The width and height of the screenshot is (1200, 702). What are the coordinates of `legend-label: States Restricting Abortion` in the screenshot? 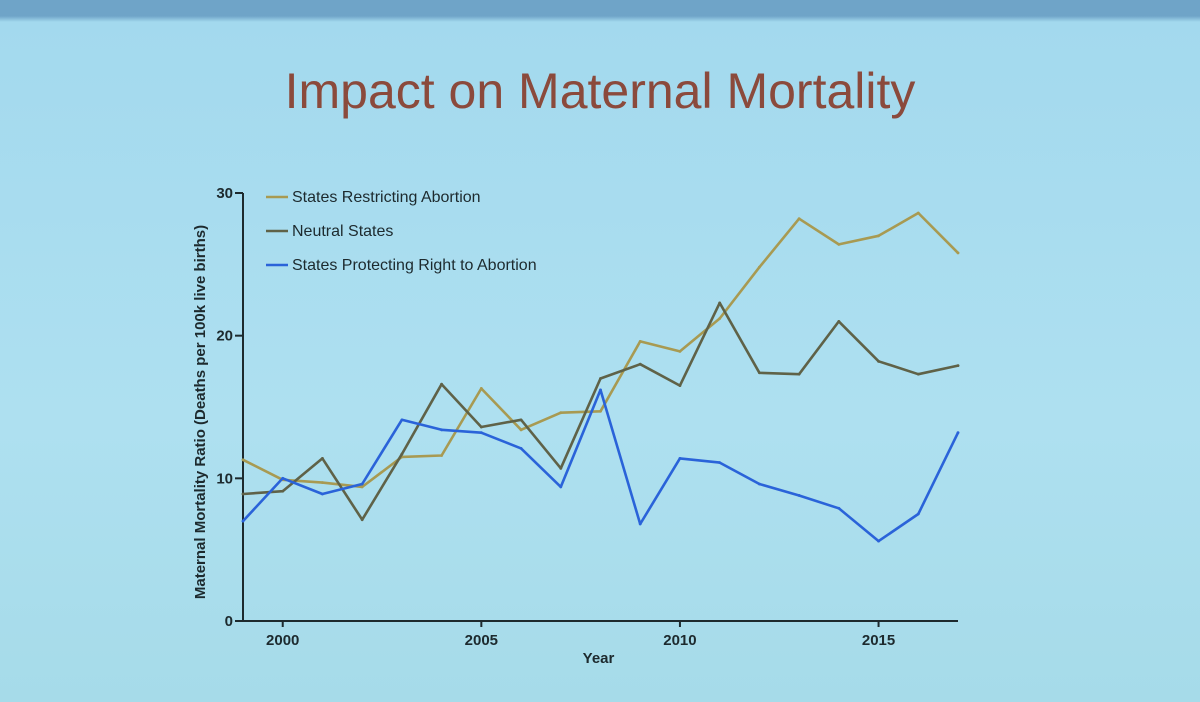 It's located at (386, 197).